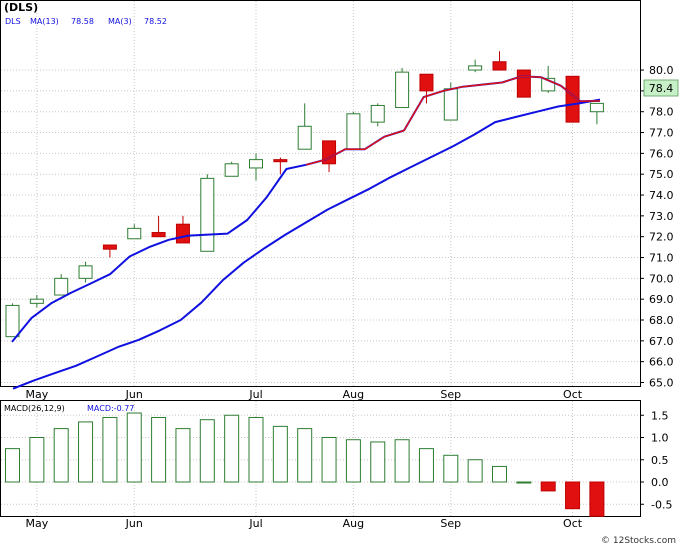 The image size is (680, 550). What do you see at coordinates (69, 408) in the screenshot?
I see `macd-legend: MACD(26,12,9) MACD:-0.77` at bounding box center [69, 408].